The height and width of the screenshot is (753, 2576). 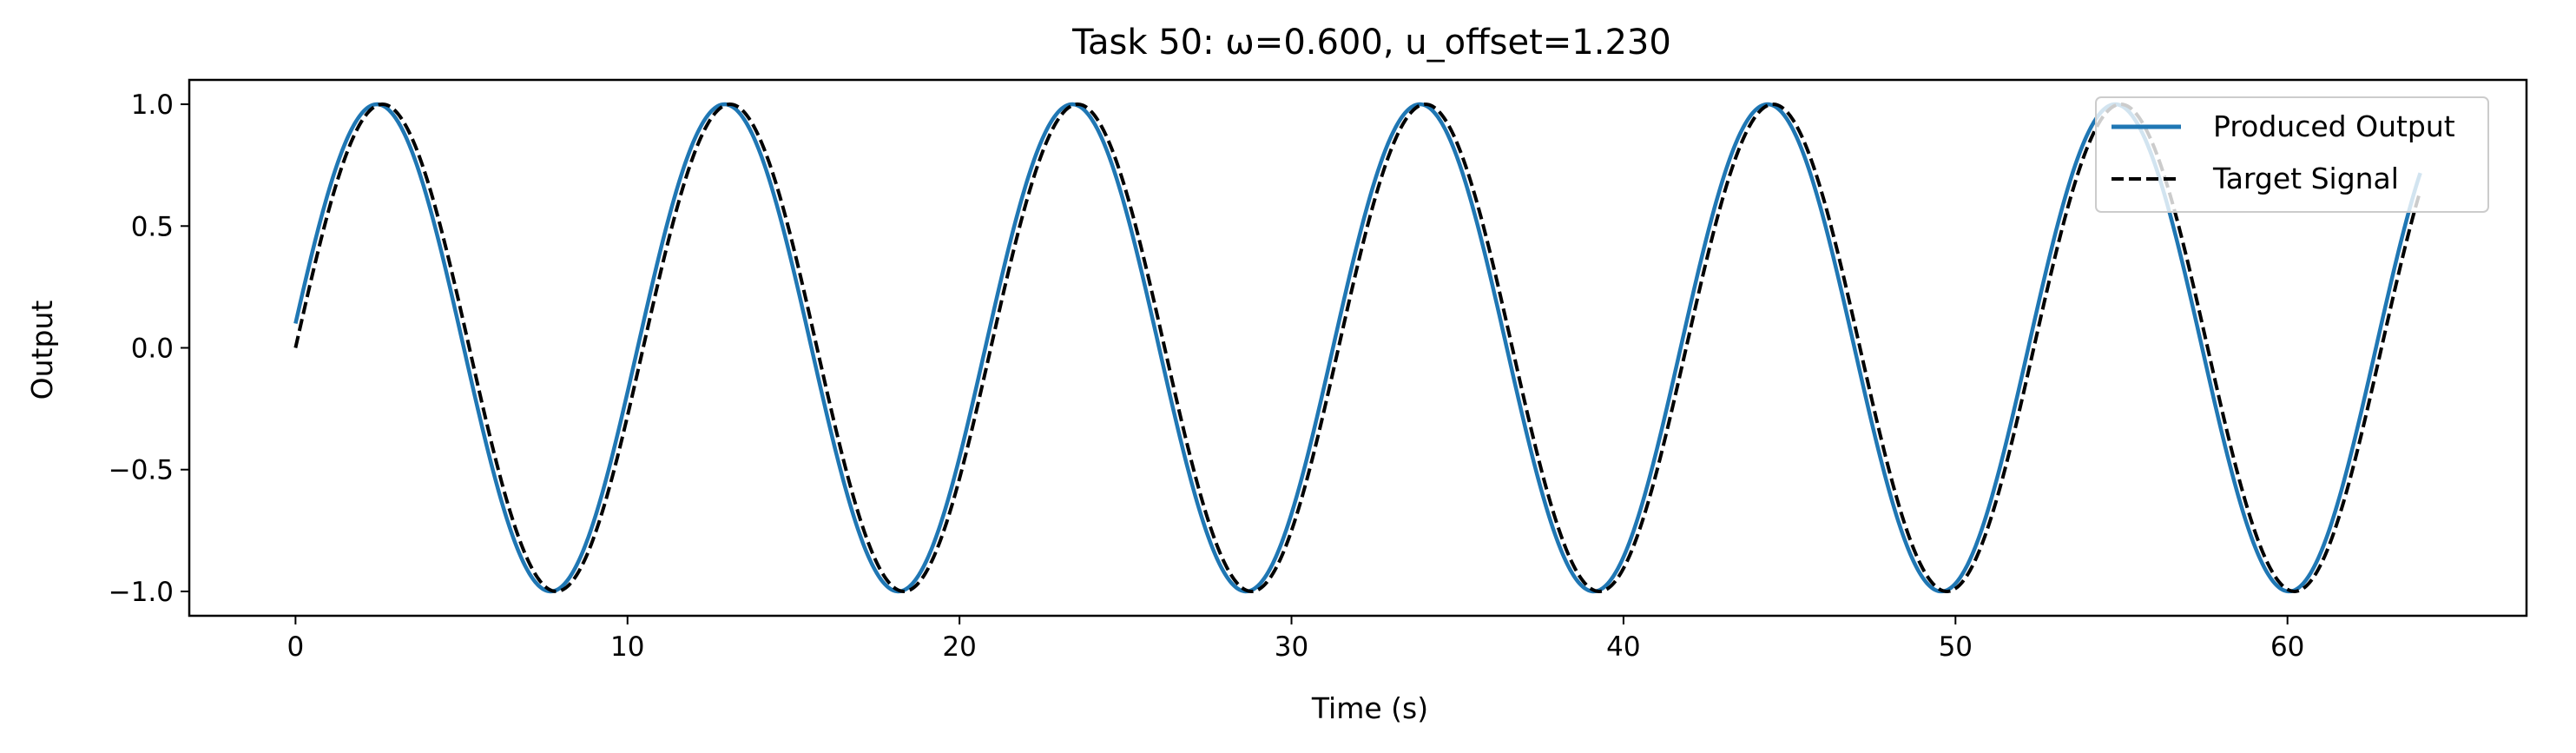 I want to click on x-tick-label: 60, so click(x=2287, y=647).